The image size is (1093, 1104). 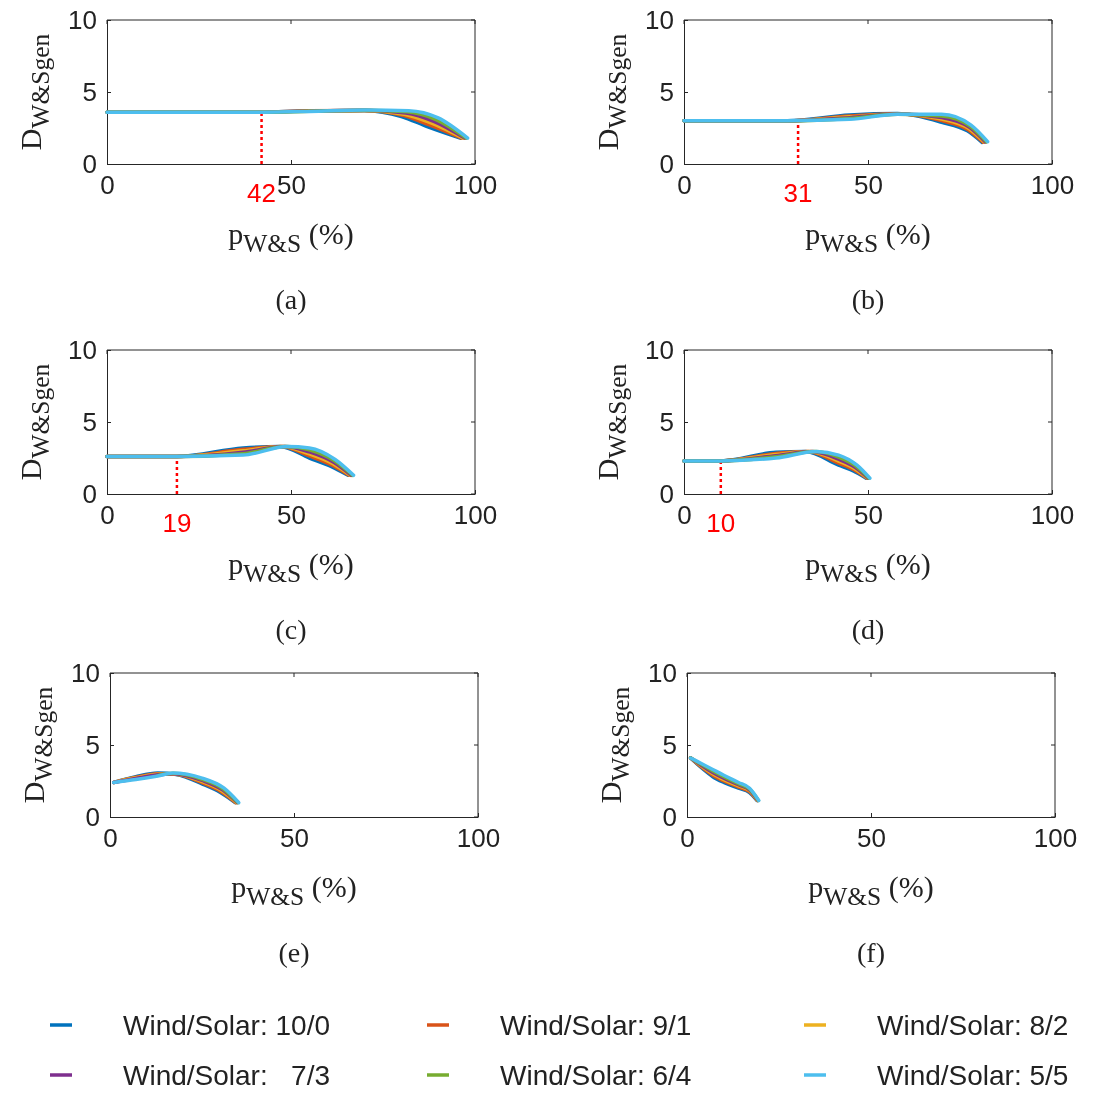 What do you see at coordinates (177, 523) in the screenshot?
I see `ref-line-label: 19` at bounding box center [177, 523].